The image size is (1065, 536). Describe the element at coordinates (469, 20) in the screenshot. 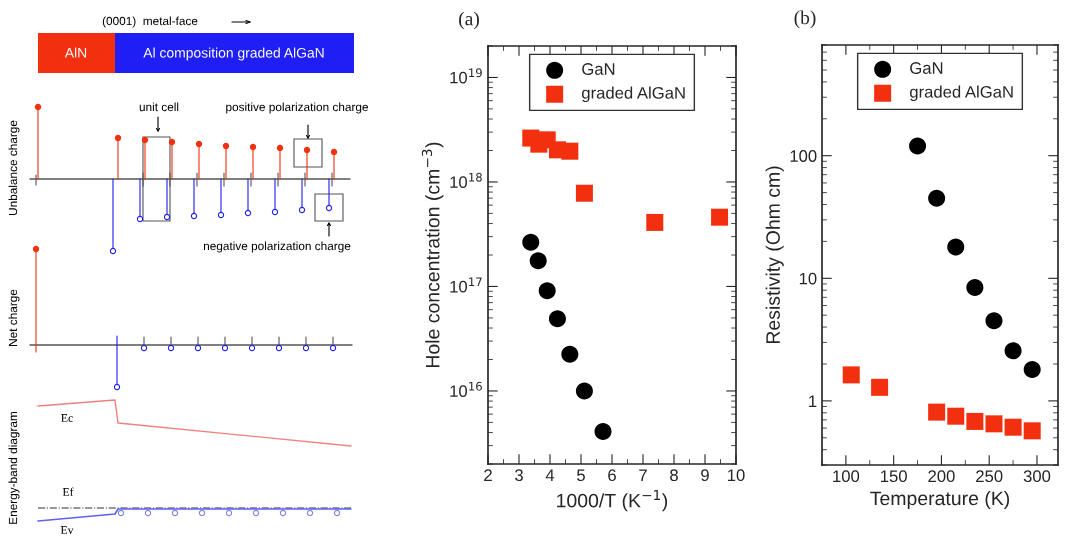

I see `chart-title: (a)` at that location.